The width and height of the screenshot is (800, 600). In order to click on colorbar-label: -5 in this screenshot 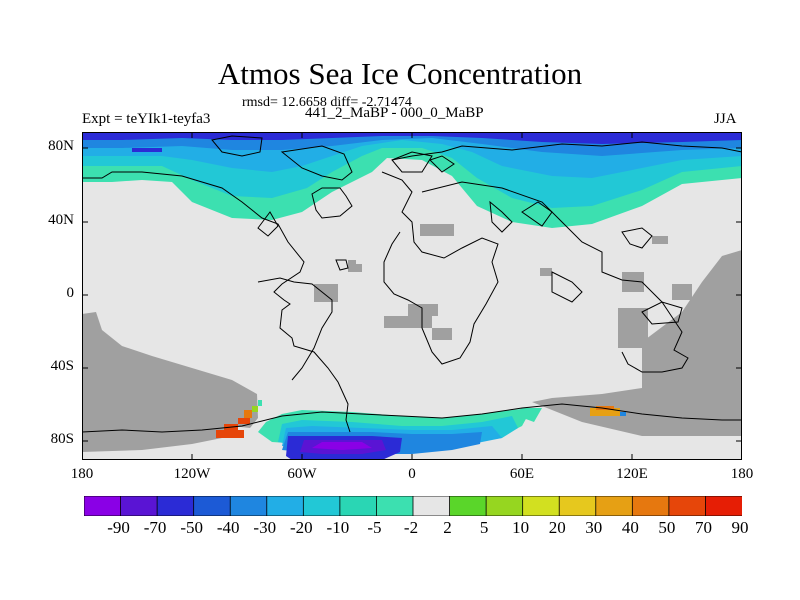, I will do `click(374, 527)`.